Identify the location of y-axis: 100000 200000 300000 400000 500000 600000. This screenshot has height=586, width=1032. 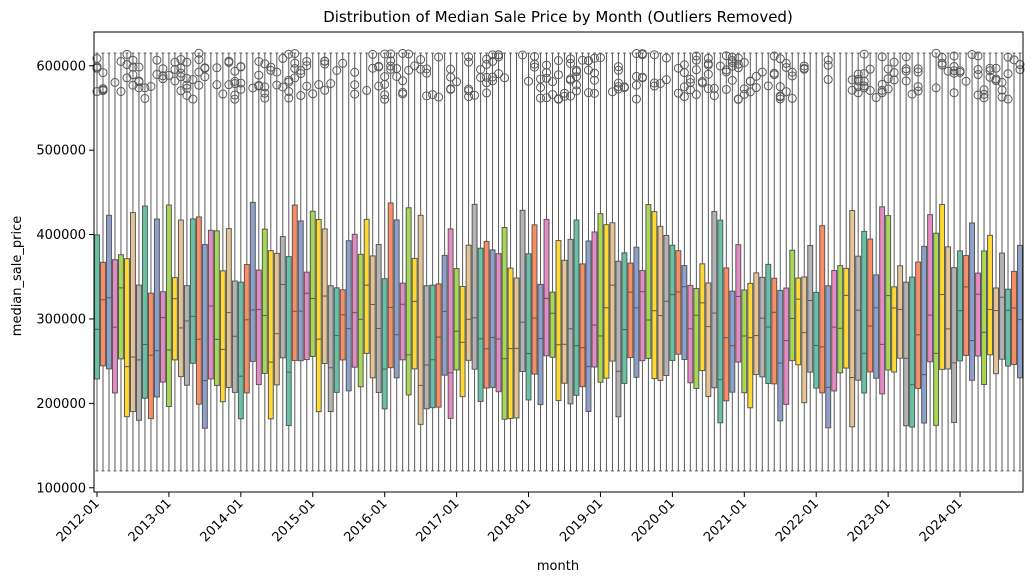
(65, 277).